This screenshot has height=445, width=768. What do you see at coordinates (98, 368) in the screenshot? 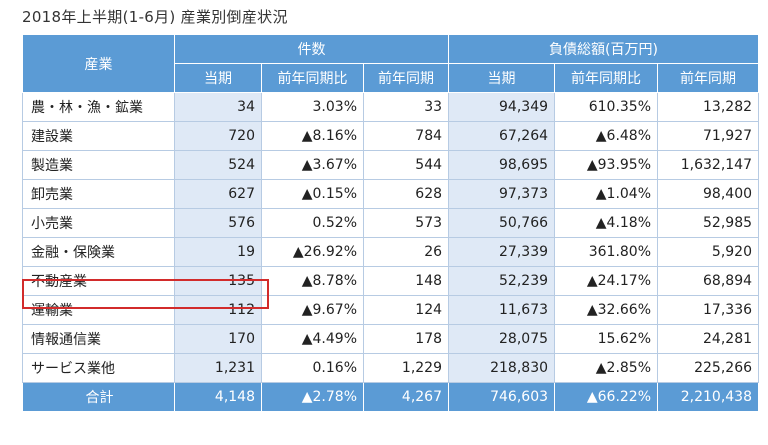
I see `industry-name: サービス業他` at bounding box center [98, 368].